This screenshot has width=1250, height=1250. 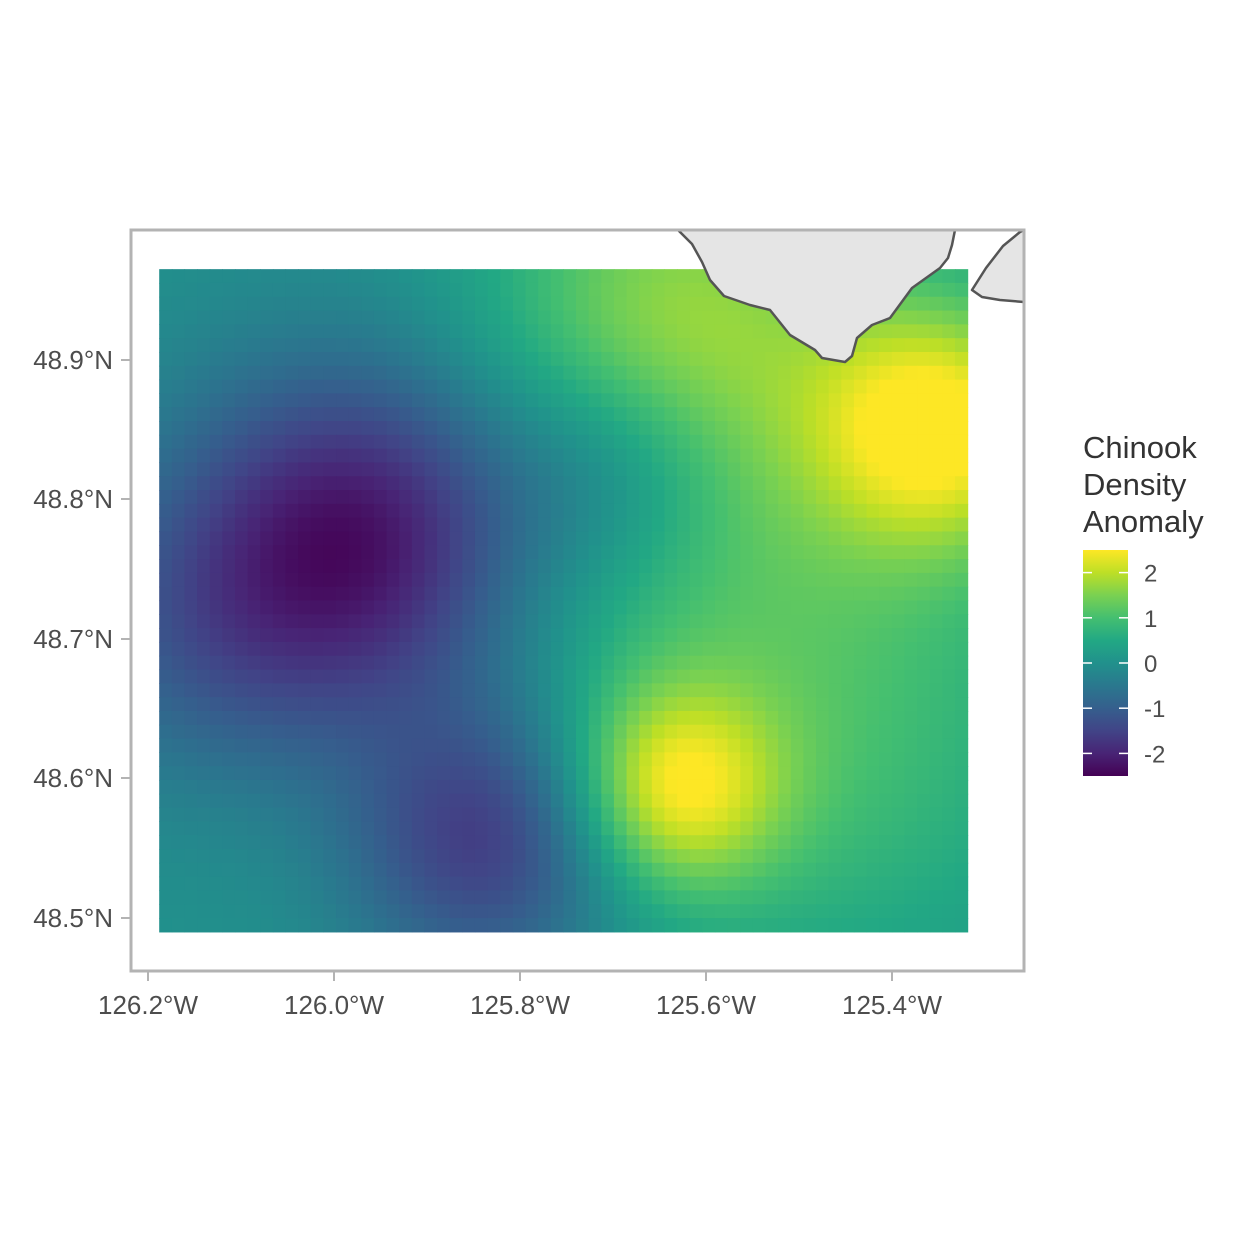 What do you see at coordinates (706, 1005) in the screenshot?
I see `x-tick-label: 125.6°W` at bounding box center [706, 1005].